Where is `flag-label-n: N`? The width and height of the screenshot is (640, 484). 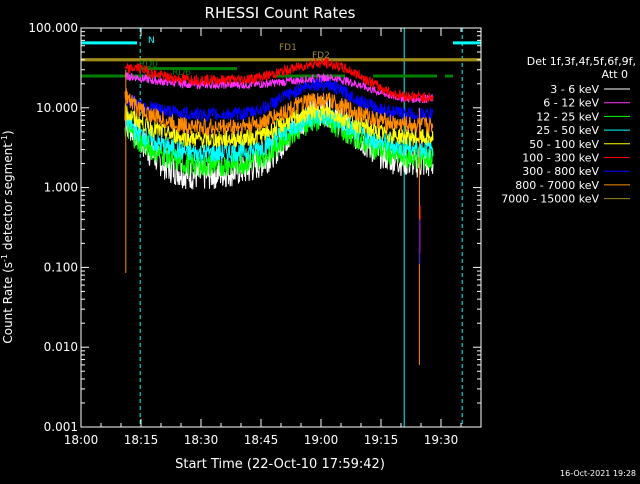
flag-label-n: N is located at coordinates (151, 41).